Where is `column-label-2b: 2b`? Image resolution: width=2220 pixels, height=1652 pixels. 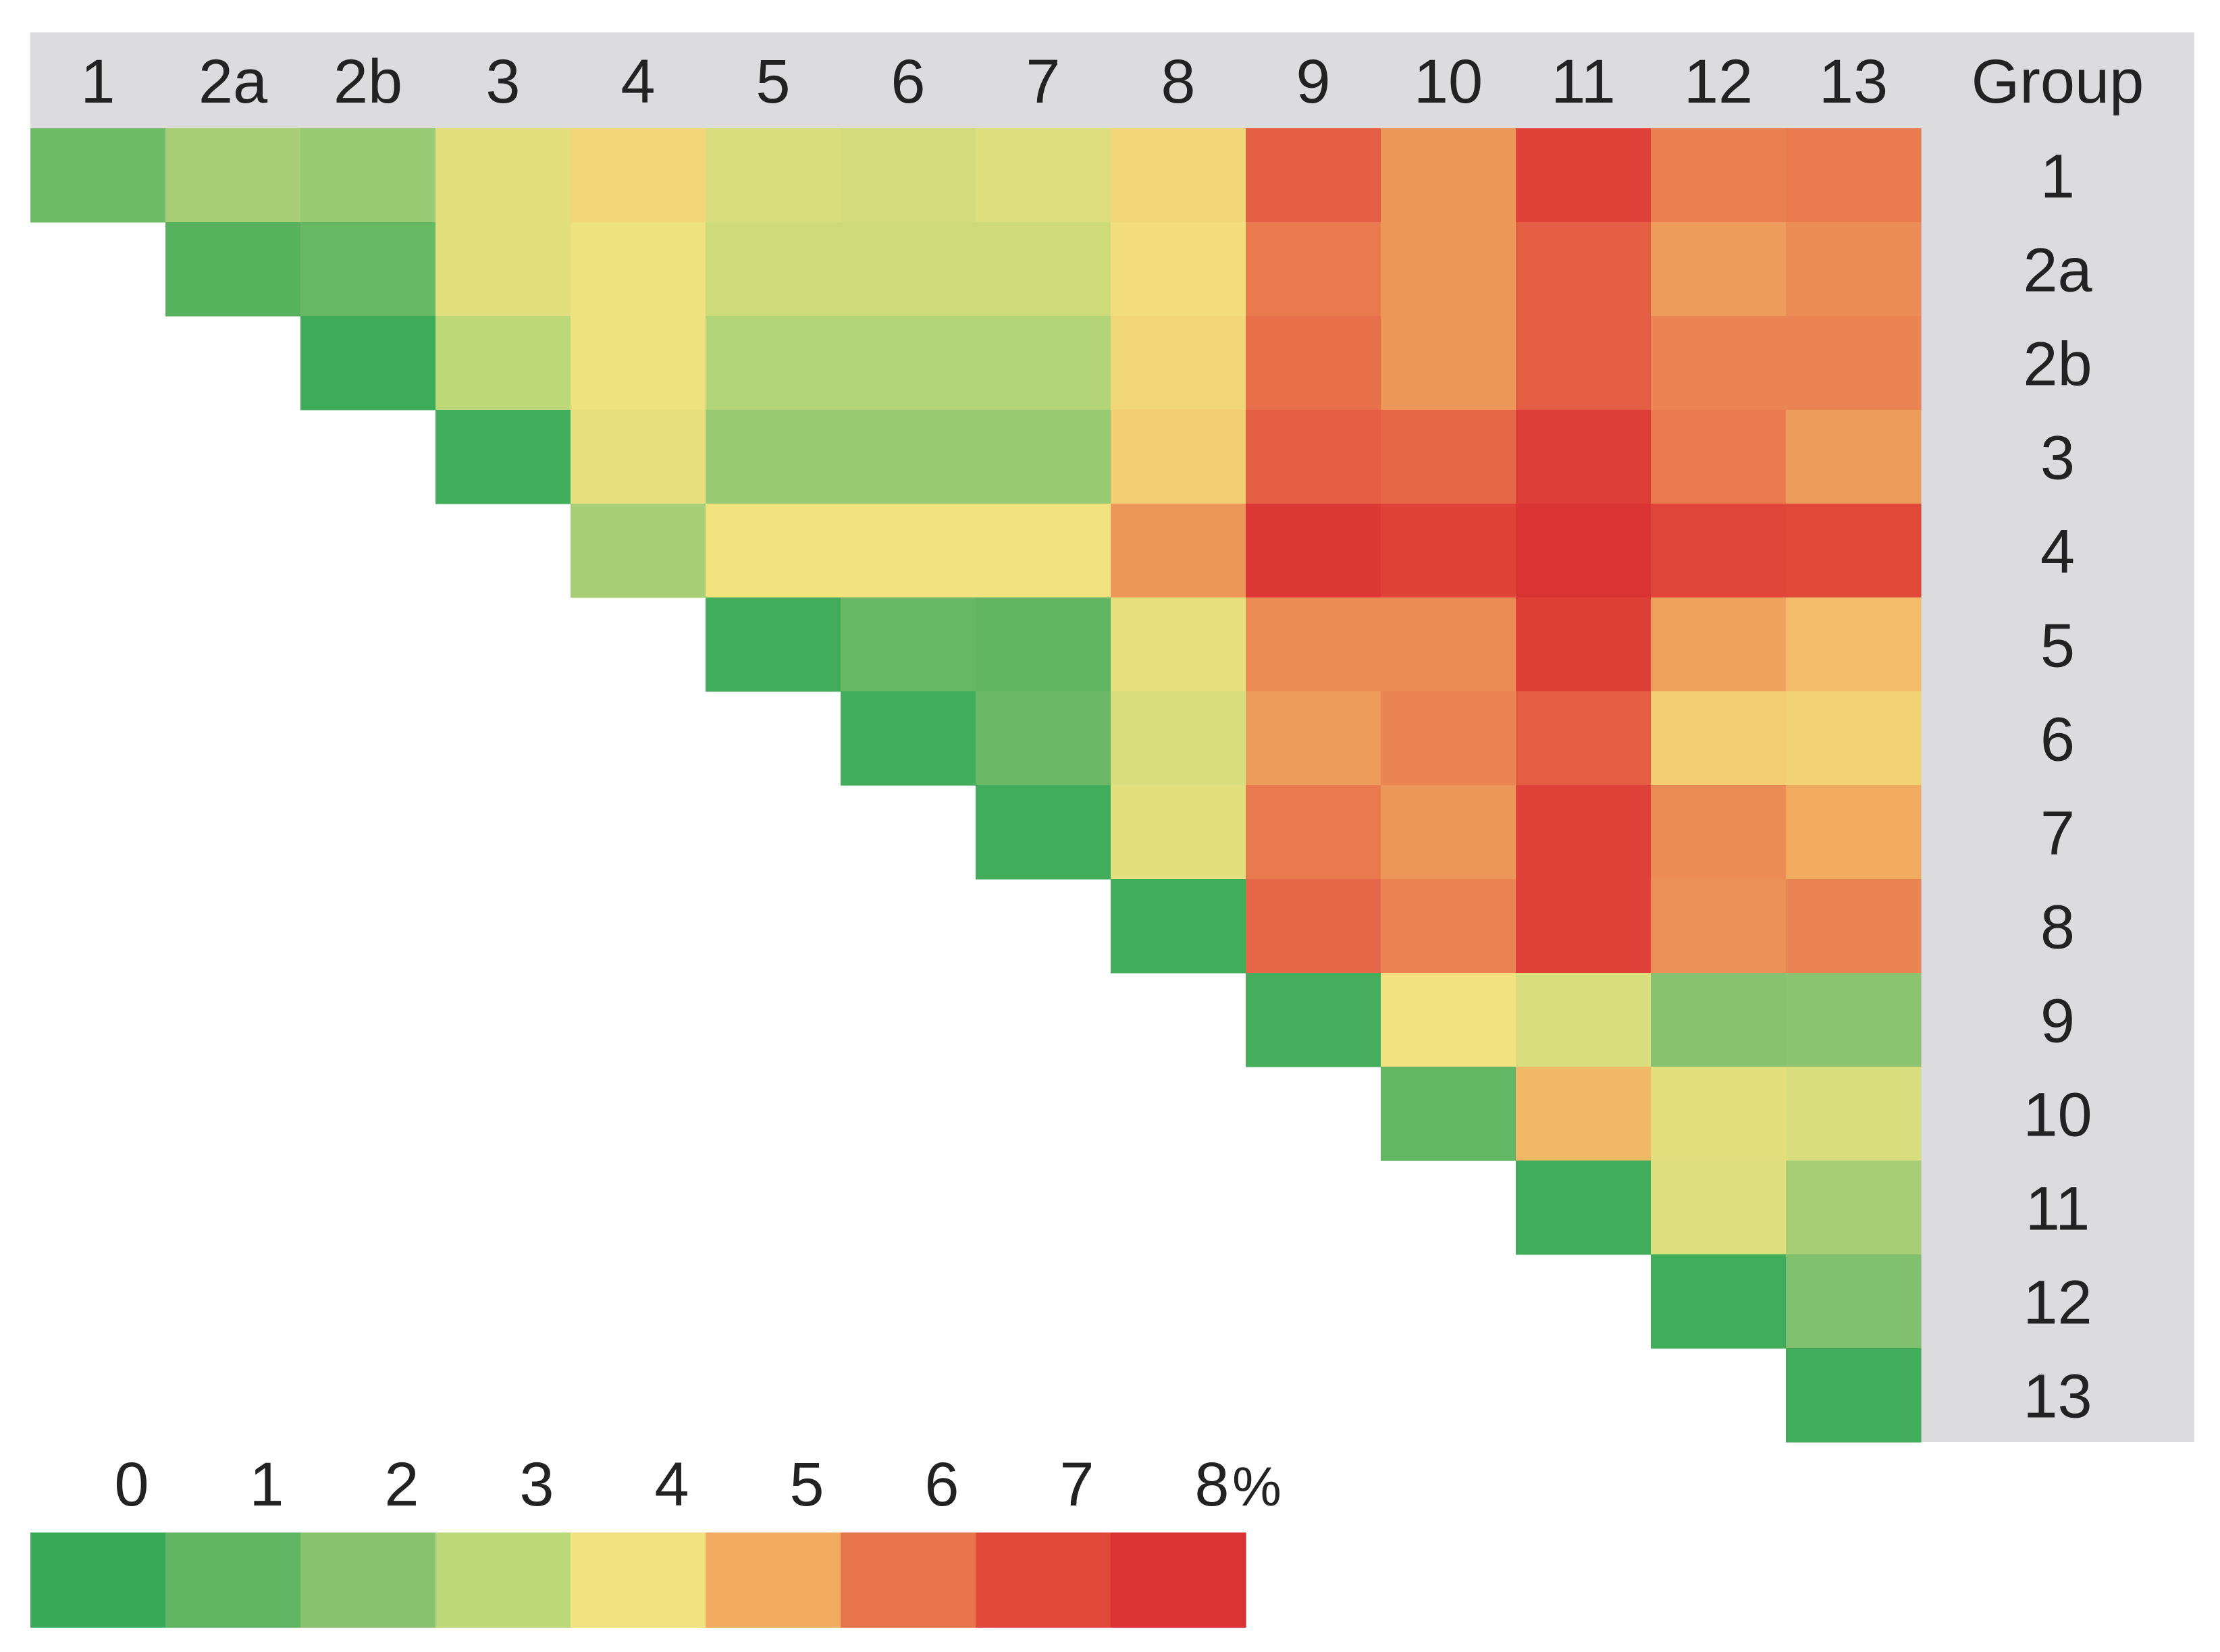 column-label-2b: 2b is located at coordinates (368, 81).